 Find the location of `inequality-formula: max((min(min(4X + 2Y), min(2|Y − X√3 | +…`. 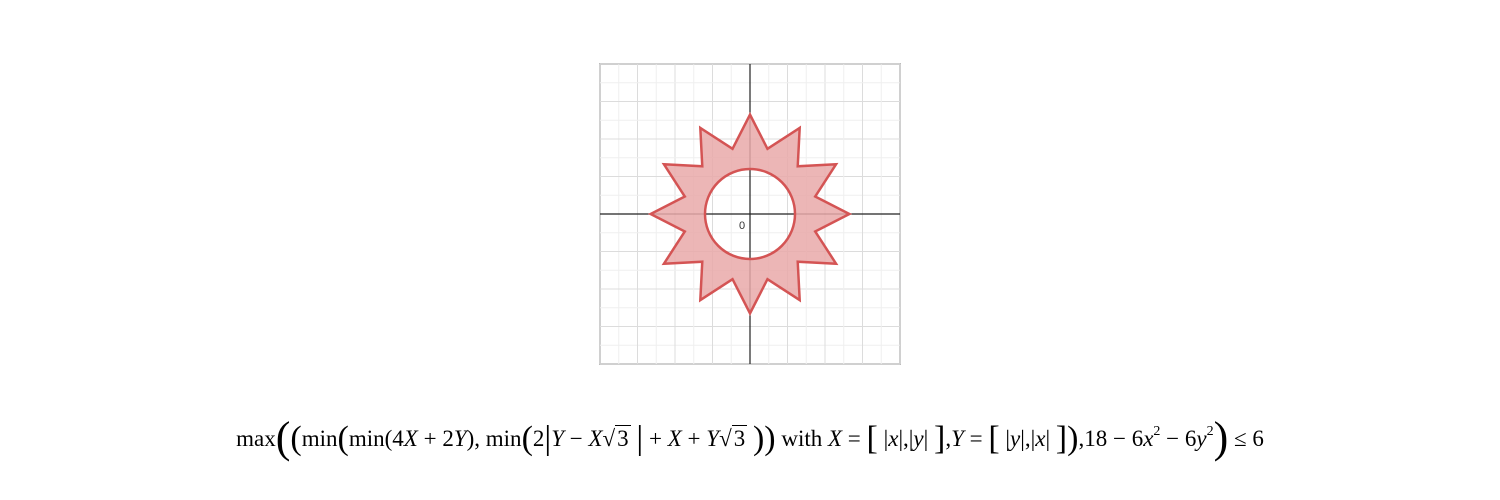

inequality-formula: max((min(min(4X + 2Y), min(2|Y − X√3 | +… is located at coordinates (750, 437).